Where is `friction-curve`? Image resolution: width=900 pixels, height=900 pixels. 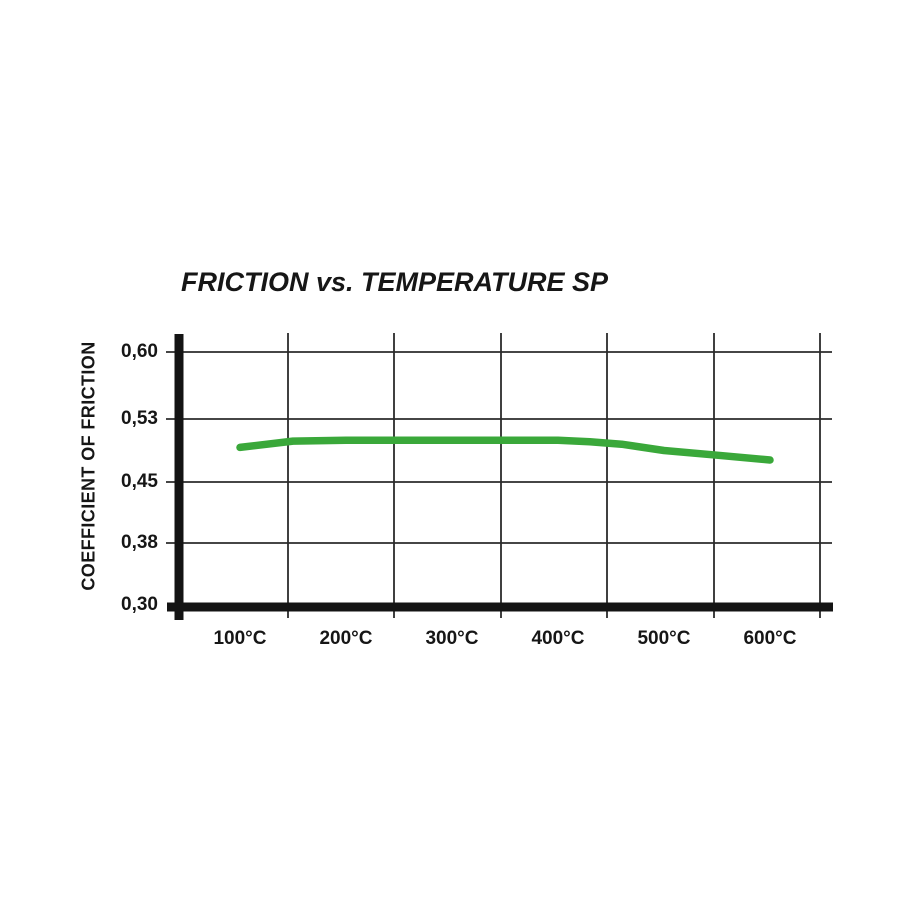
friction-curve is located at coordinates (505, 450).